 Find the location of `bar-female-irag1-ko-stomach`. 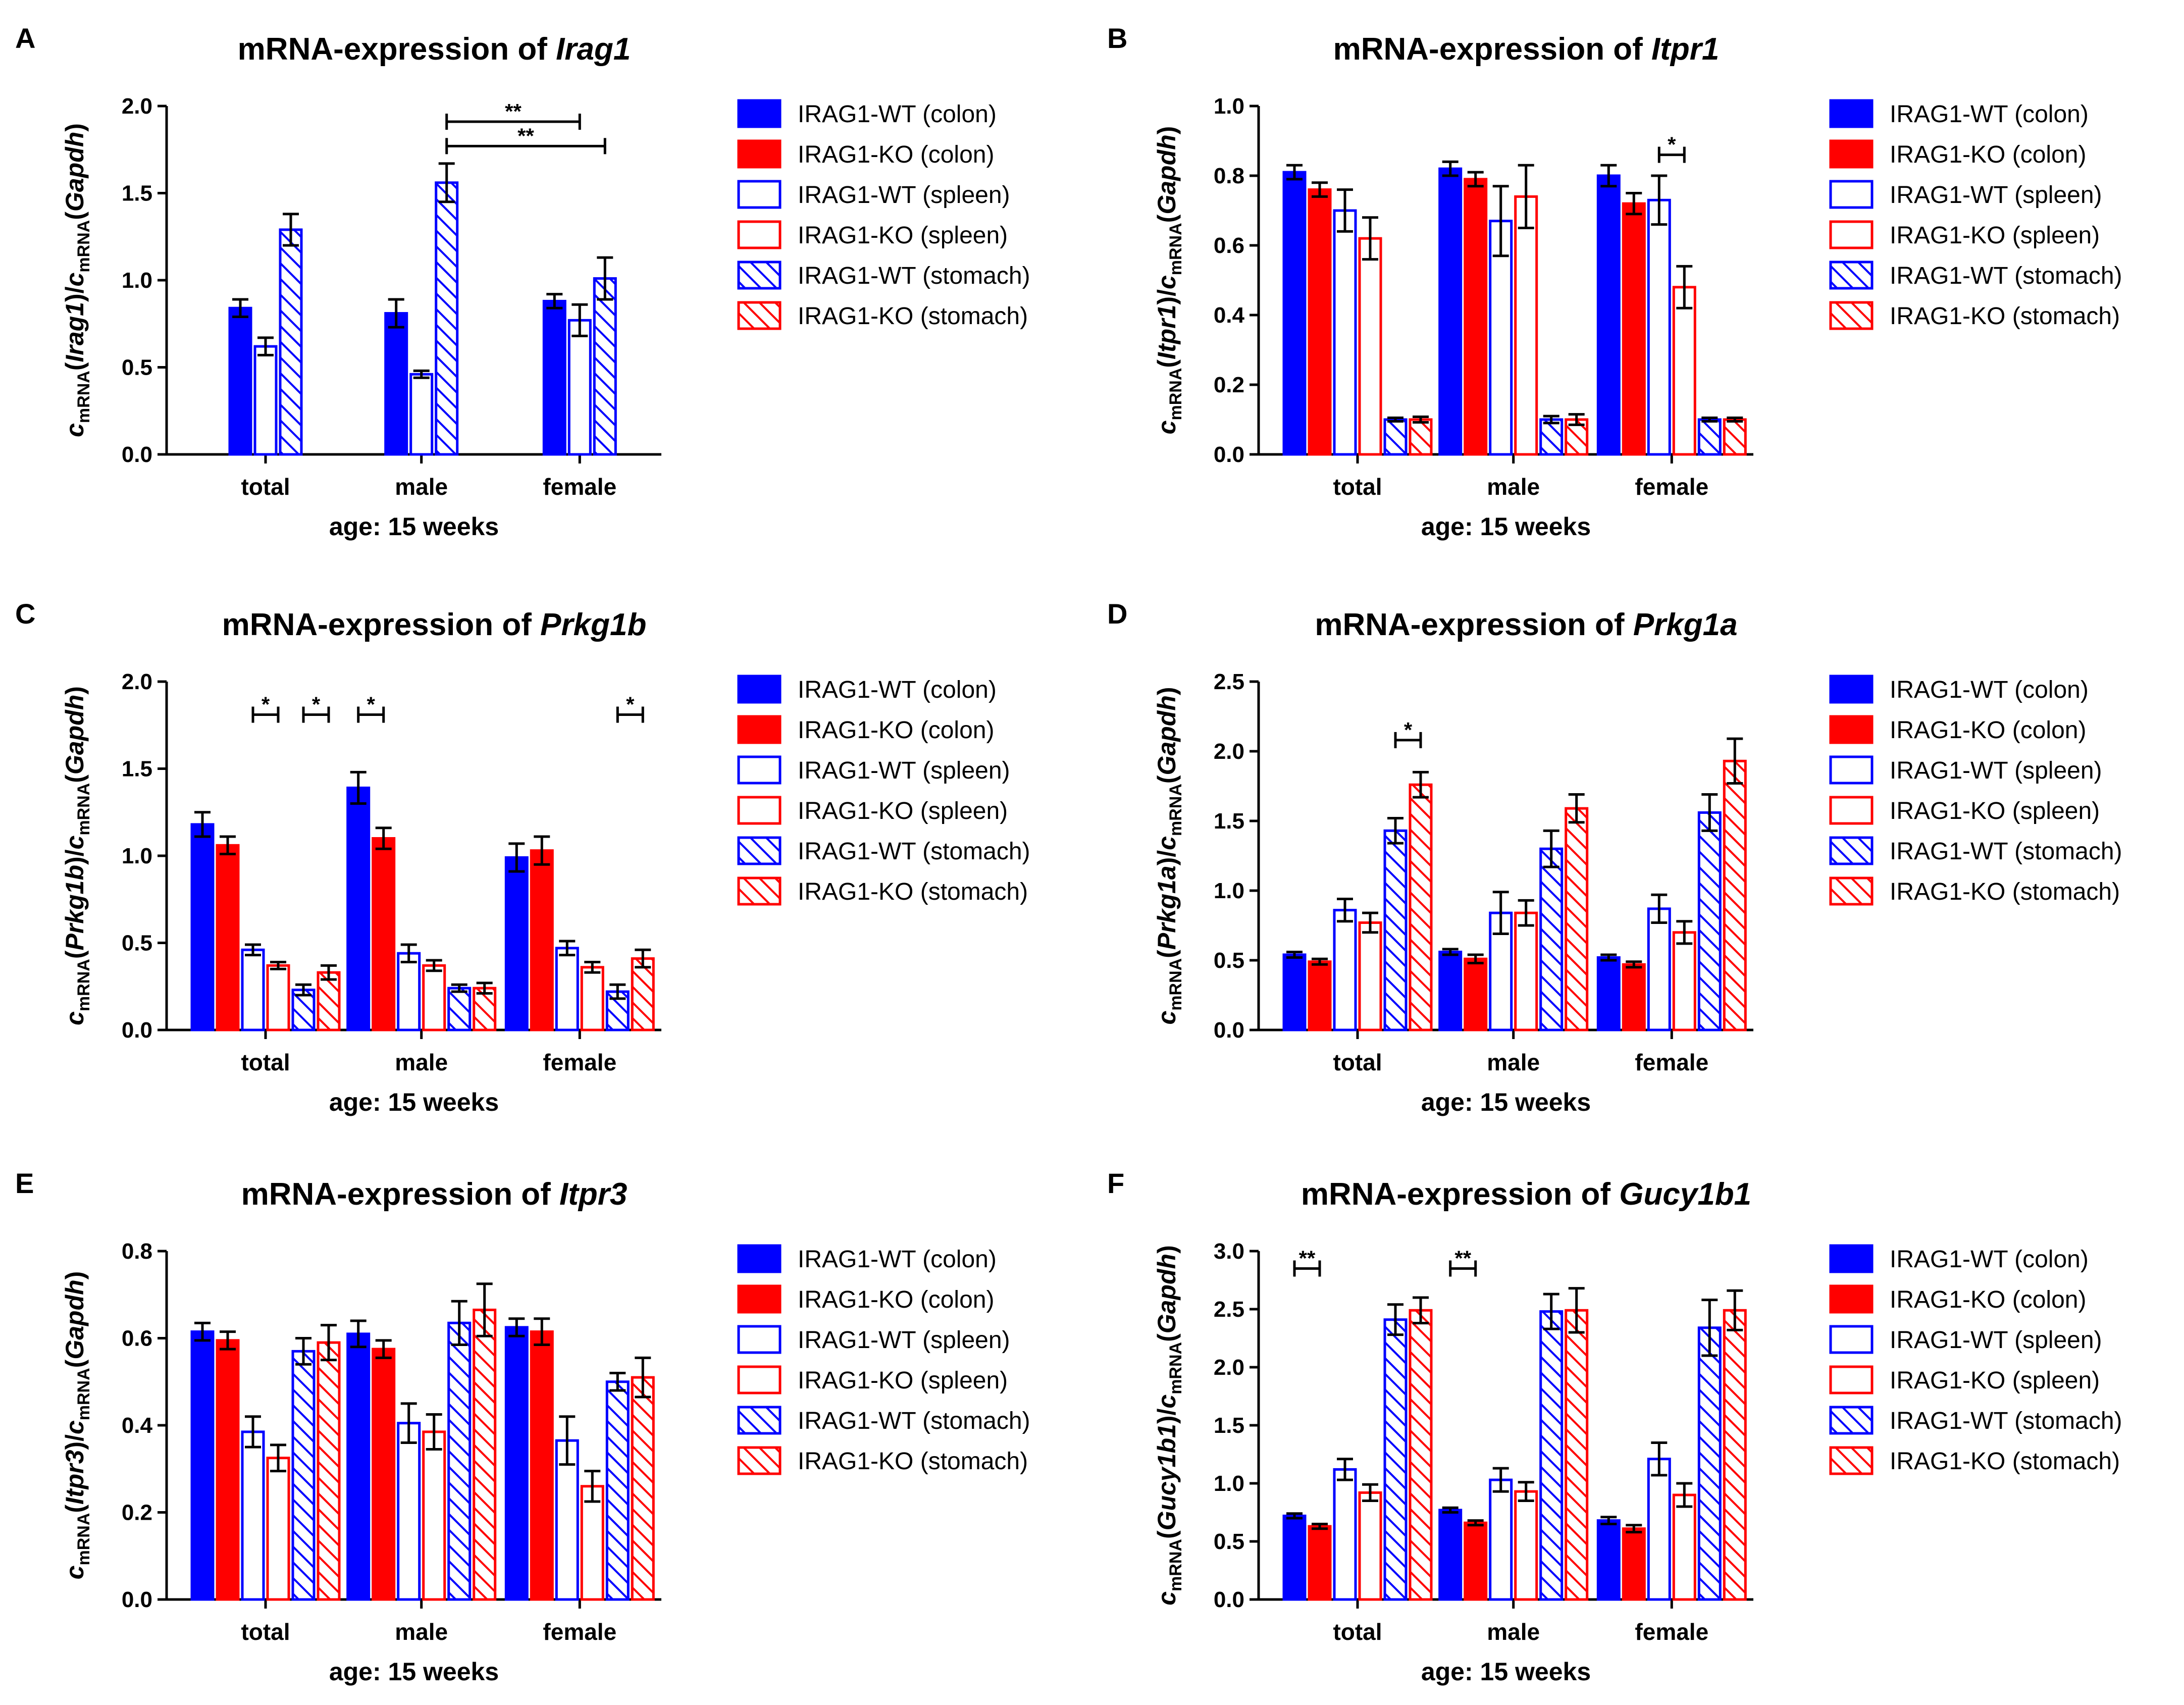

bar-female-irag1-ko-stomach is located at coordinates (1735, 437).